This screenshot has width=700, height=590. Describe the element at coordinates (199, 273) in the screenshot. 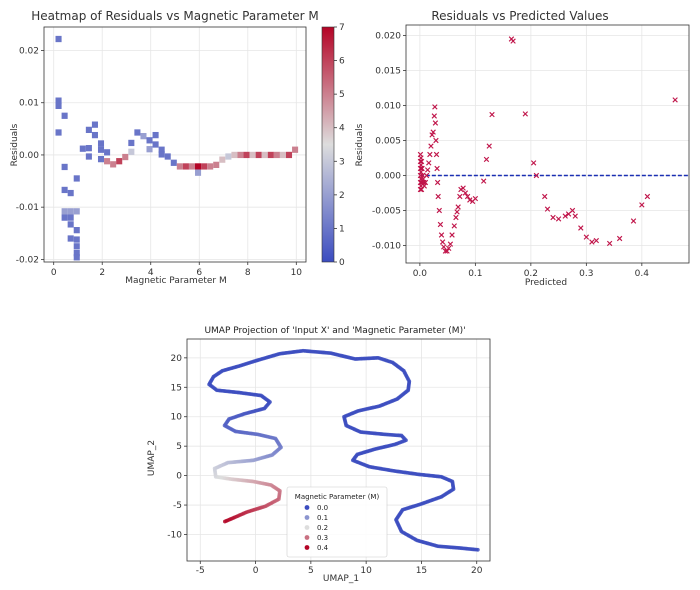

I see `heatmap-xtick: 6` at that location.